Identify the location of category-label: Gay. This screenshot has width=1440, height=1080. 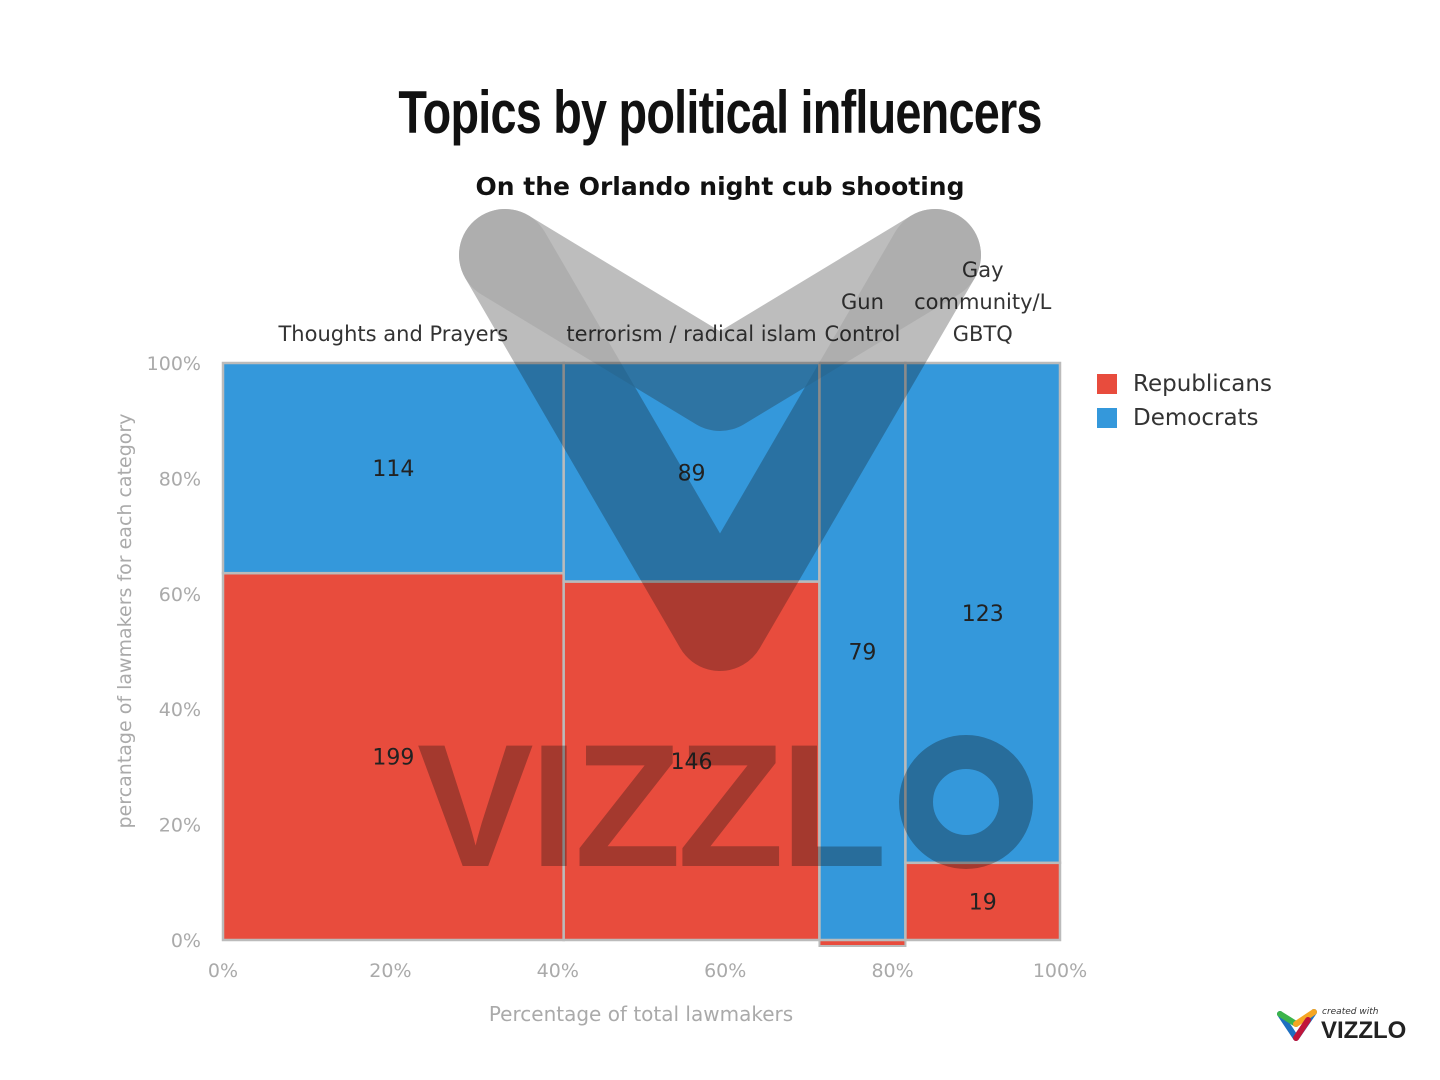
(983, 270).